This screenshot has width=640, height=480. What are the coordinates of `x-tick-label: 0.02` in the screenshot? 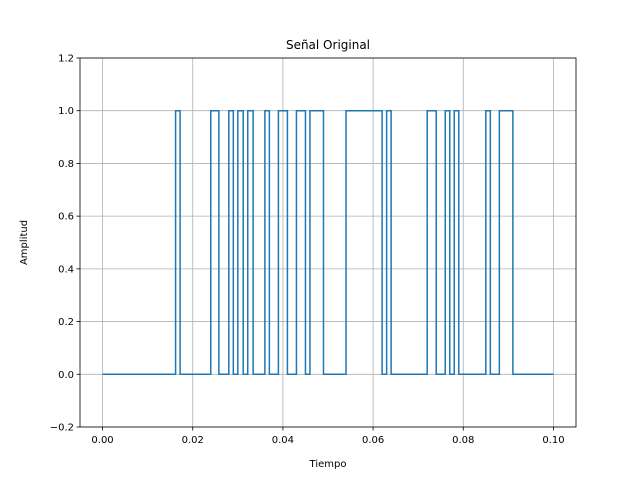 It's located at (193, 440).